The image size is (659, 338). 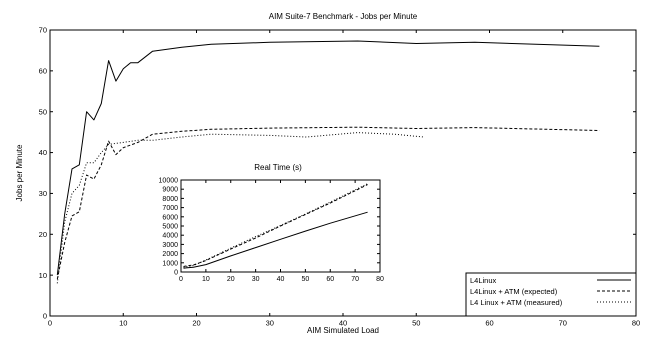 I want to click on main-x-tick-label: 20, so click(x=196, y=323).